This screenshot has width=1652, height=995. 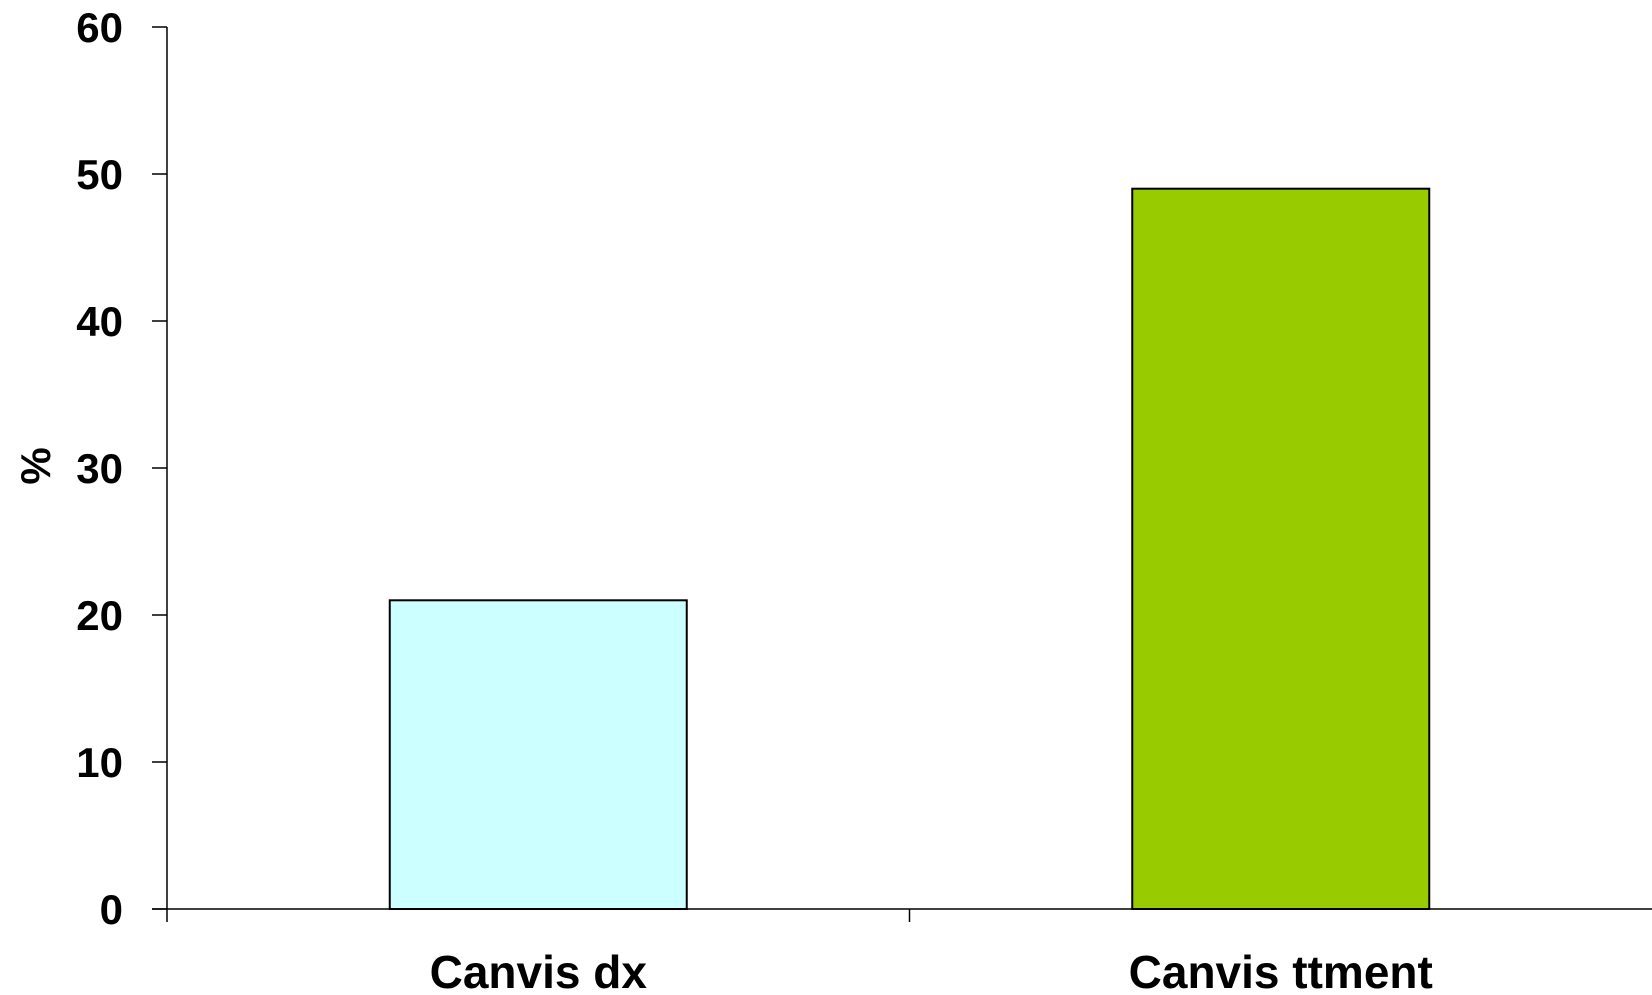 What do you see at coordinates (99, 321) in the screenshot?
I see `y-tick-label: 40` at bounding box center [99, 321].